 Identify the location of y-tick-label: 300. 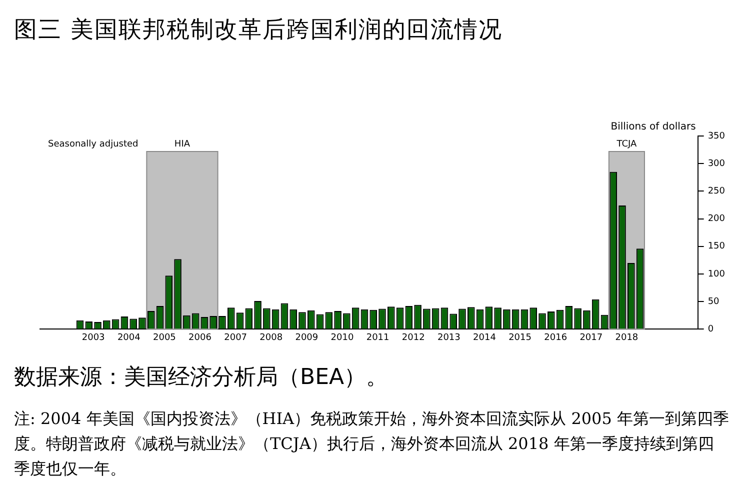
(717, 163).